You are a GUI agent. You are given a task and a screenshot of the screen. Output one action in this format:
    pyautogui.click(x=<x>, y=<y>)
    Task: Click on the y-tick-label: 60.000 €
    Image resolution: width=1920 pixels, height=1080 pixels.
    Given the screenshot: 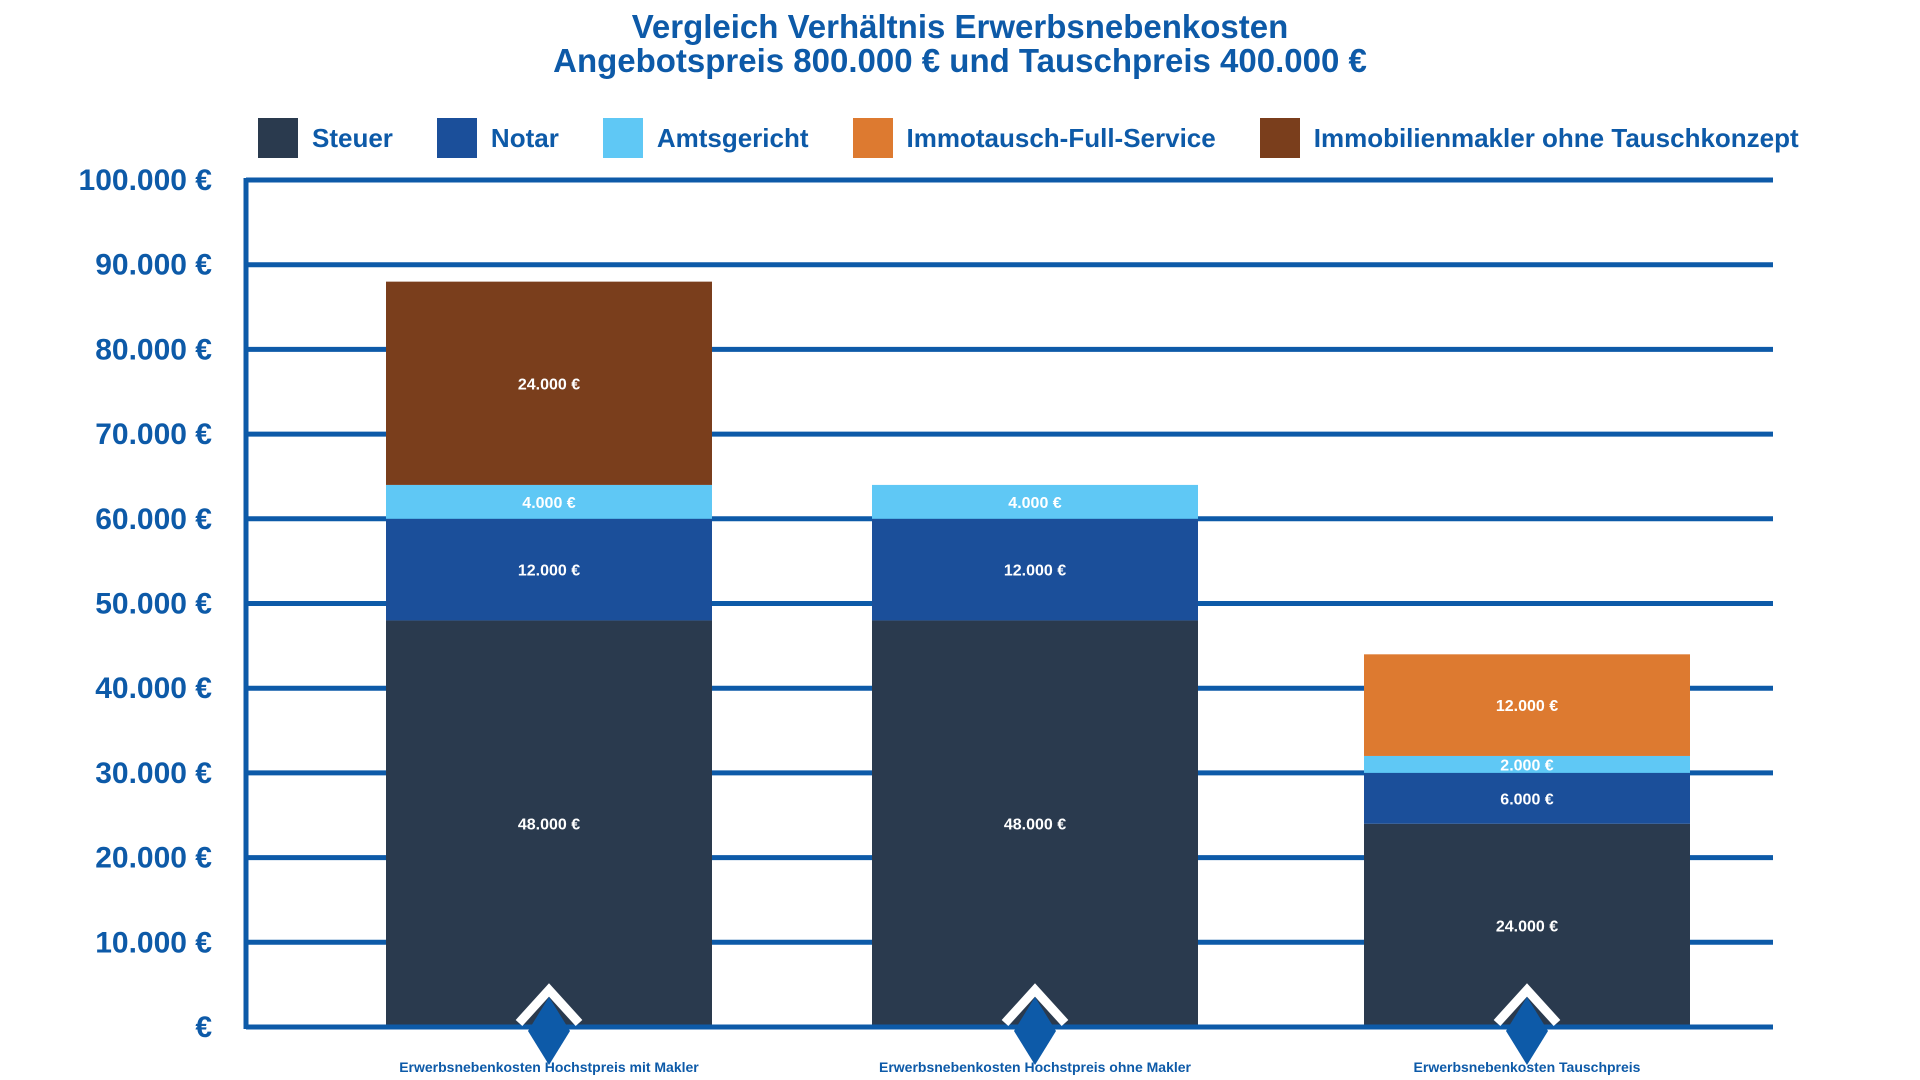 What is the action you would take?
    pyautogui.click(x=153, y=519)
    